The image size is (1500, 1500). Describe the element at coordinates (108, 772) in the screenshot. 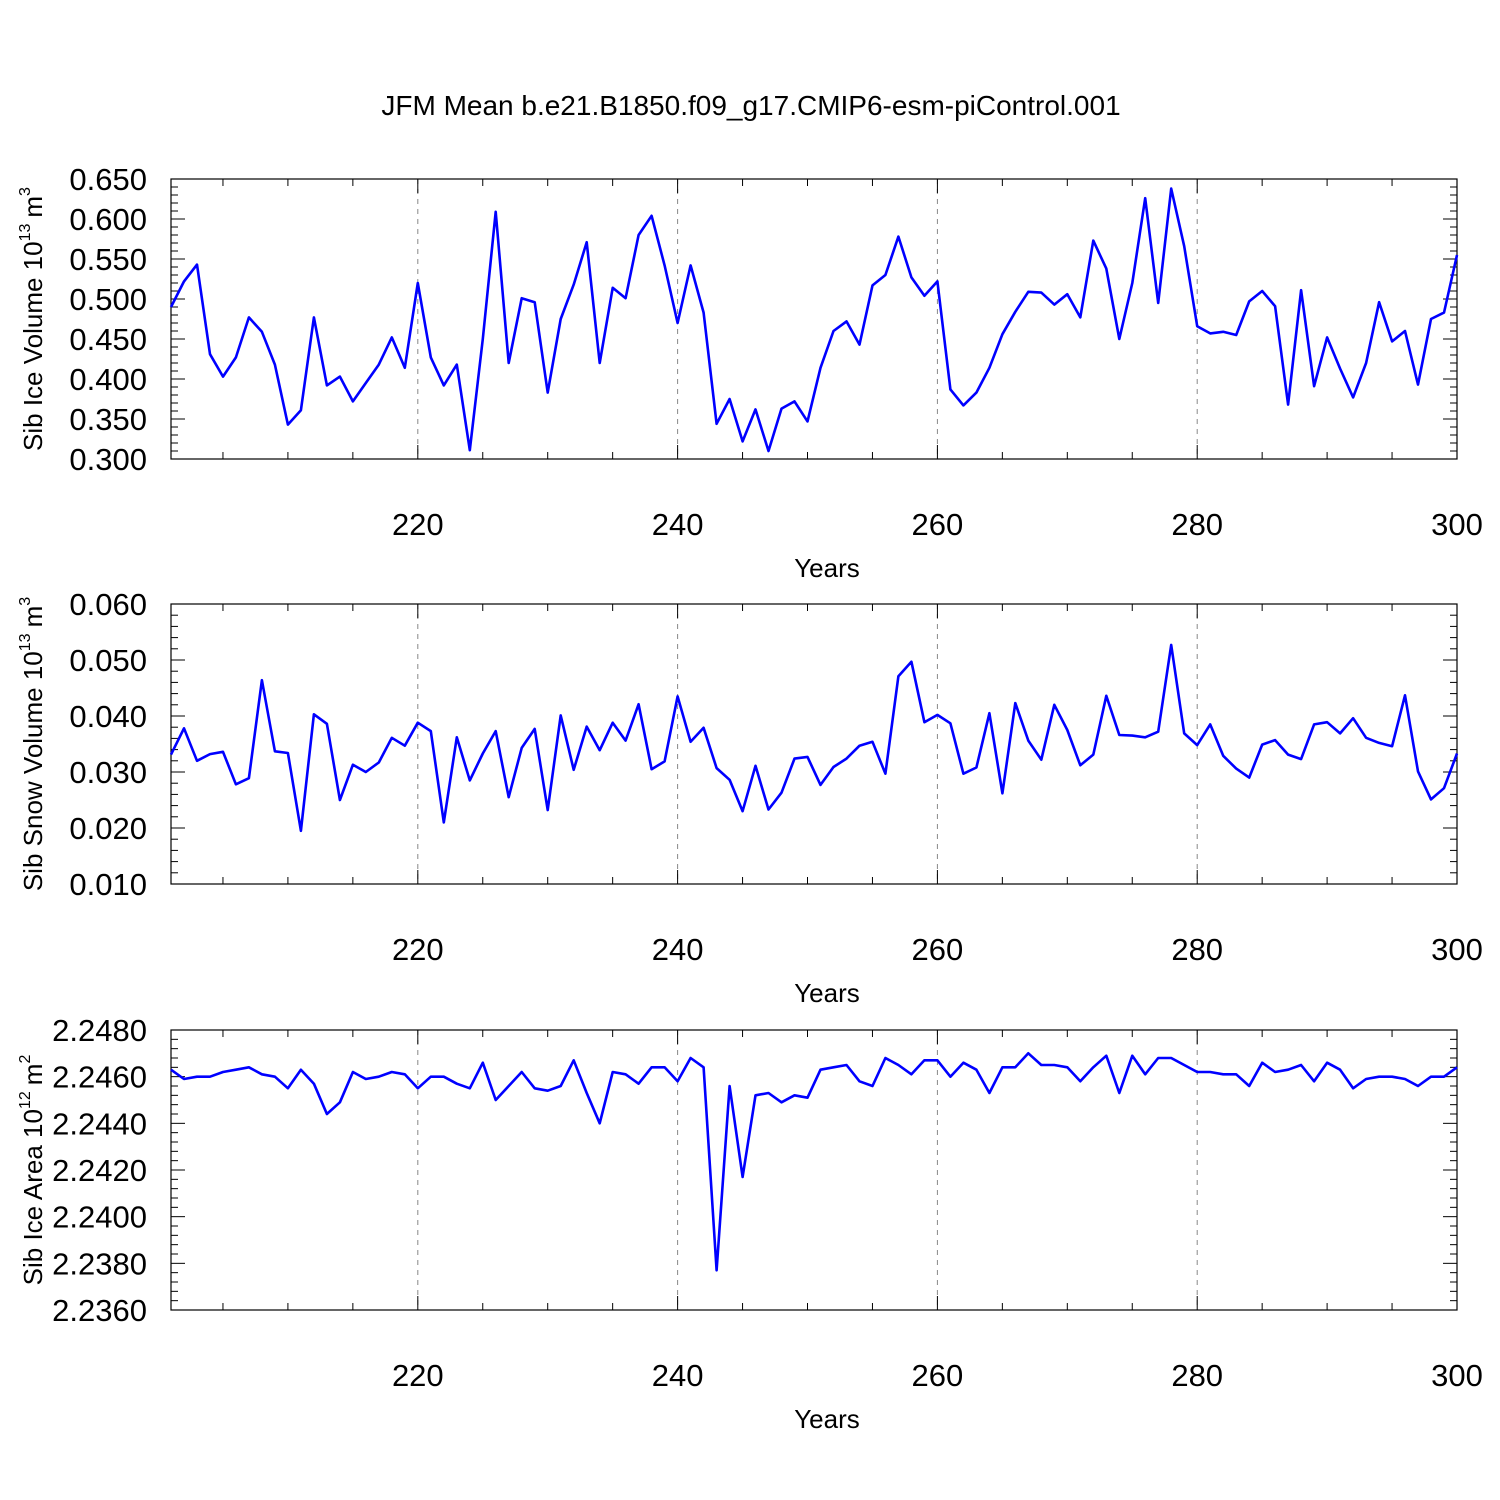

I see `y-tick-label: 0.030` at that location.